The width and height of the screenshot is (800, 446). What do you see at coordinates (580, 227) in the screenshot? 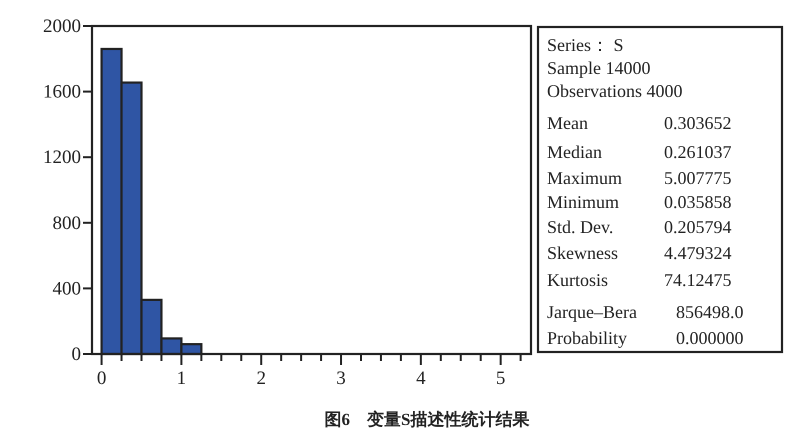
I see `text: Std. Dev.` at bounding box center [580, 227].